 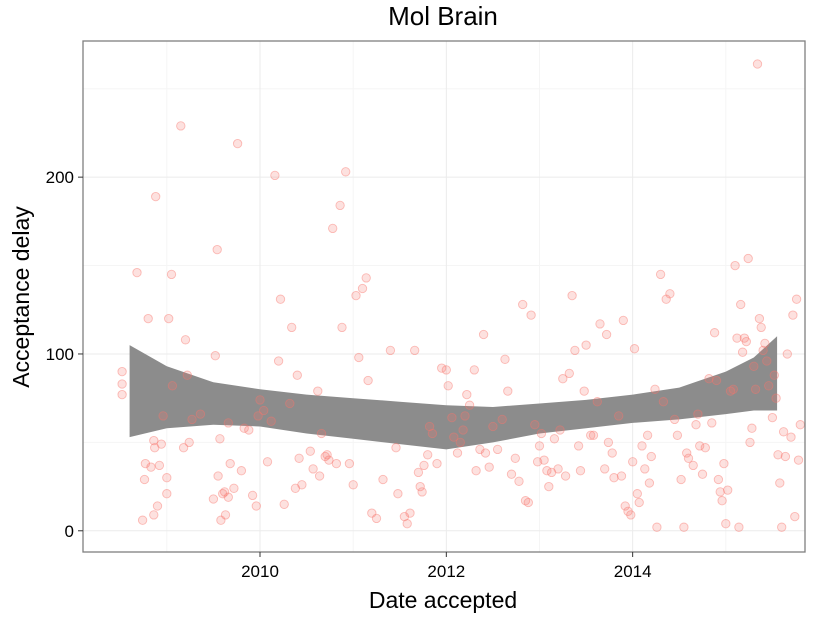 I want to click on y-tick-label: 200, so click(x=60, y=177).